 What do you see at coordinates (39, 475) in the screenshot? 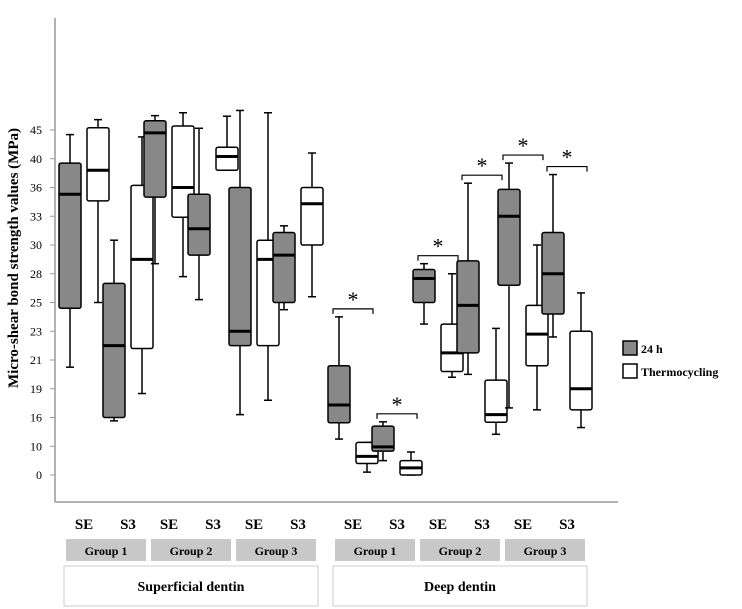
I see `y-tick-label: 0` at bounding box center [39, 475].